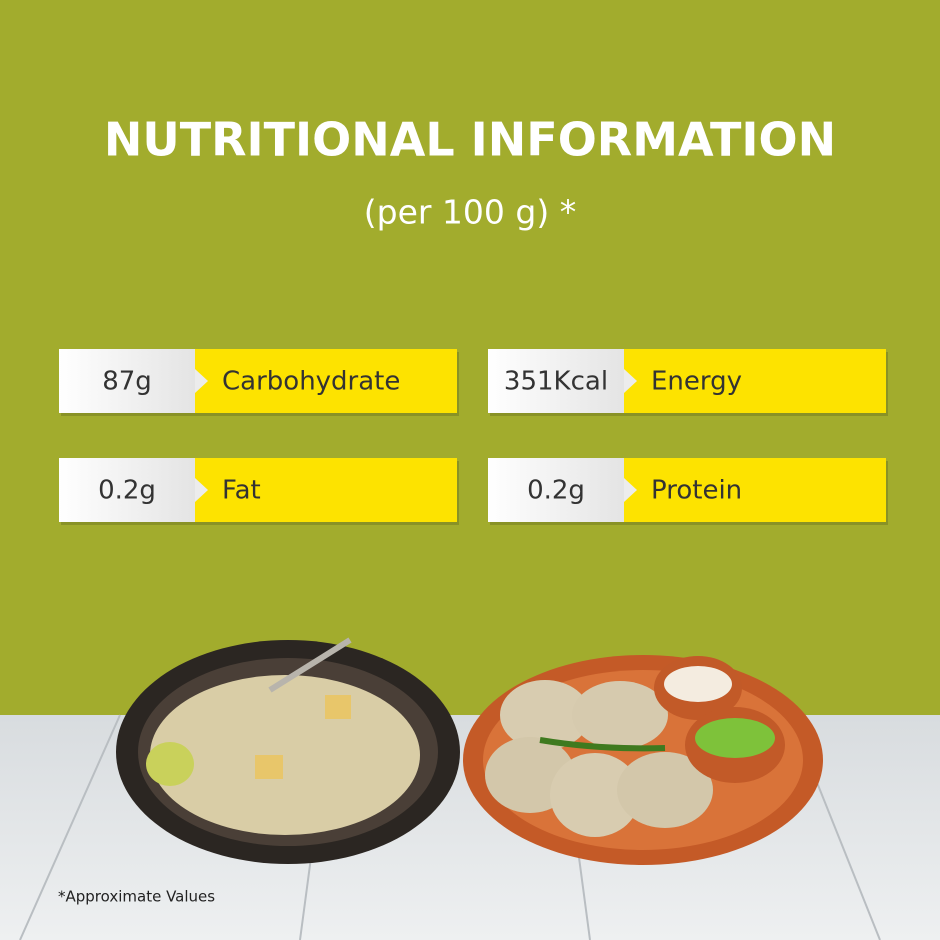 Image resolution: width=940 pixels, height=940 pixels. What do you see at coordinates (288, 750) in the screenshot?
I see `sabudana-khichdi-plate` at bounding box center [288, 750].